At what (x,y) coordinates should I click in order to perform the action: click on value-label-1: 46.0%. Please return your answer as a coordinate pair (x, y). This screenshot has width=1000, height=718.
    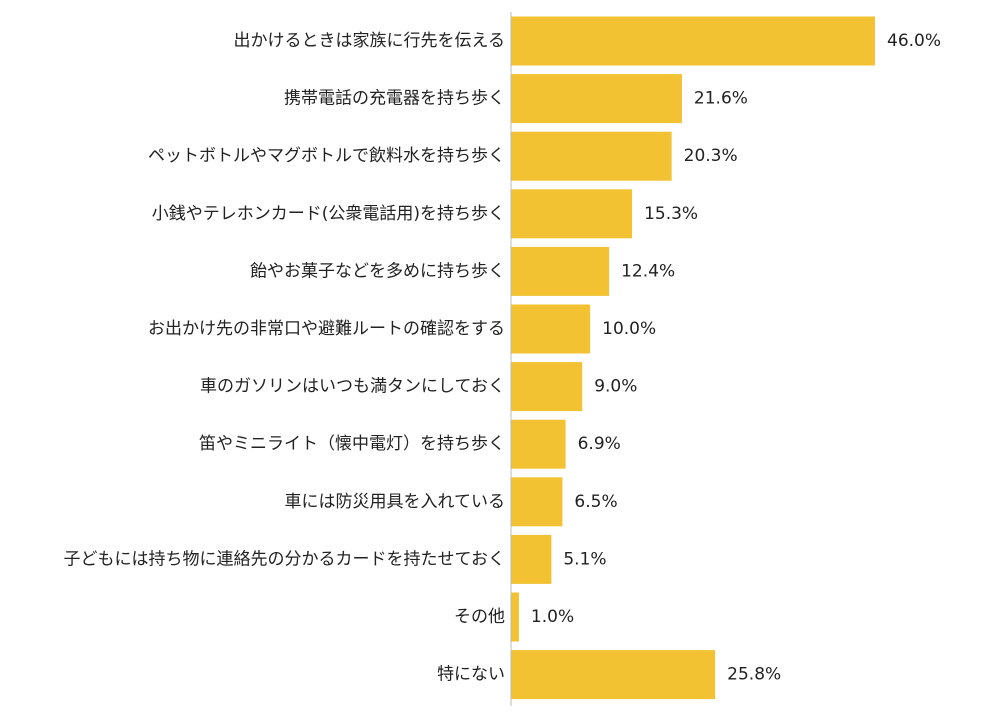
    Looking at the image, I should click on (914, 41).